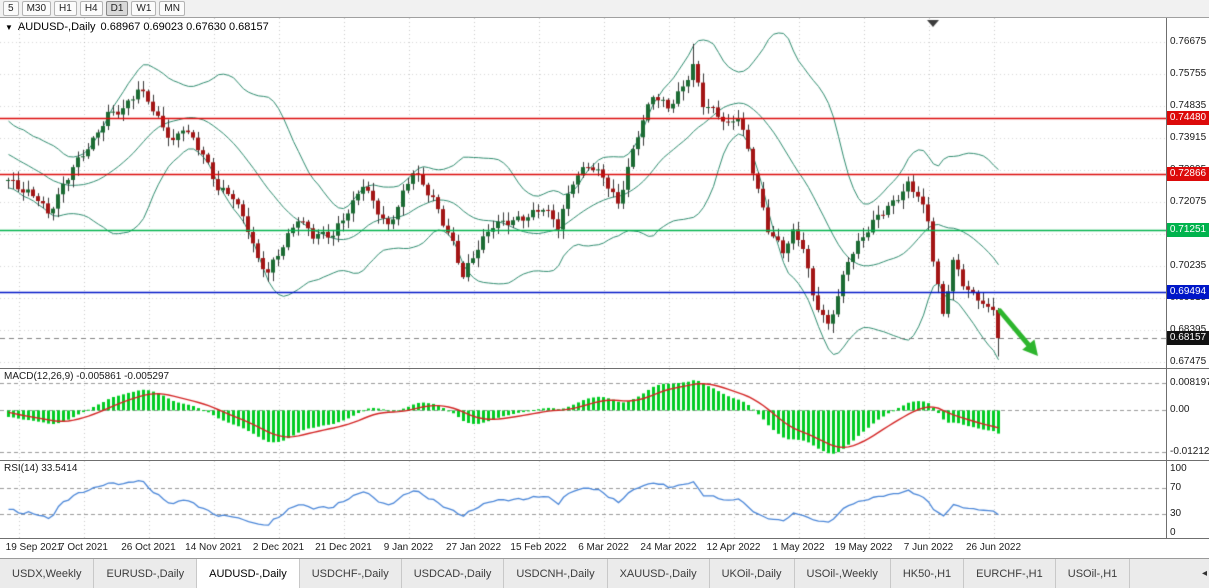 Image resolution: width=1209 pixels, height=588 pixels. I want to click on chart-tab-eurchf-h1: EURCHF-,H1, so click(1010, 573).